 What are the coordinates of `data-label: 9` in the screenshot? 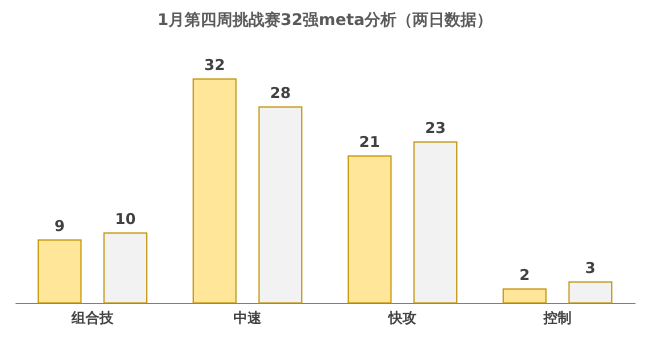 It's located at (59, 226).